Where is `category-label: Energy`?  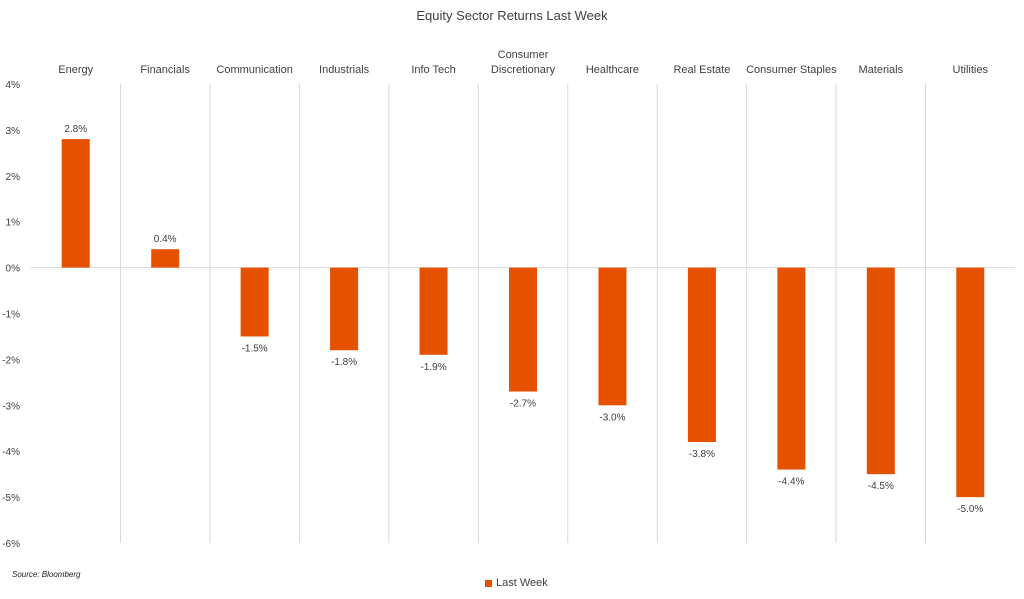 category-label: Energy is located at coordinates (75, 70).